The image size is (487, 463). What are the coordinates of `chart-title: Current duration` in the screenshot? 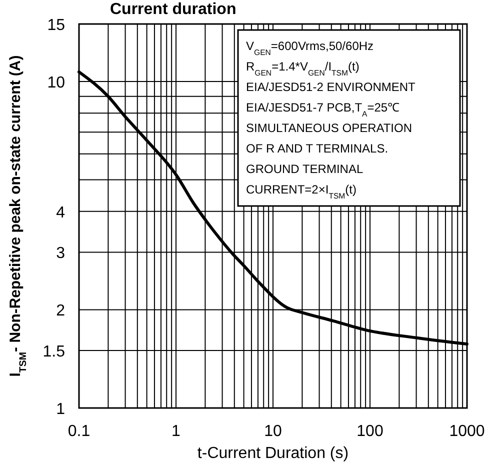 It's located at (173, 9).